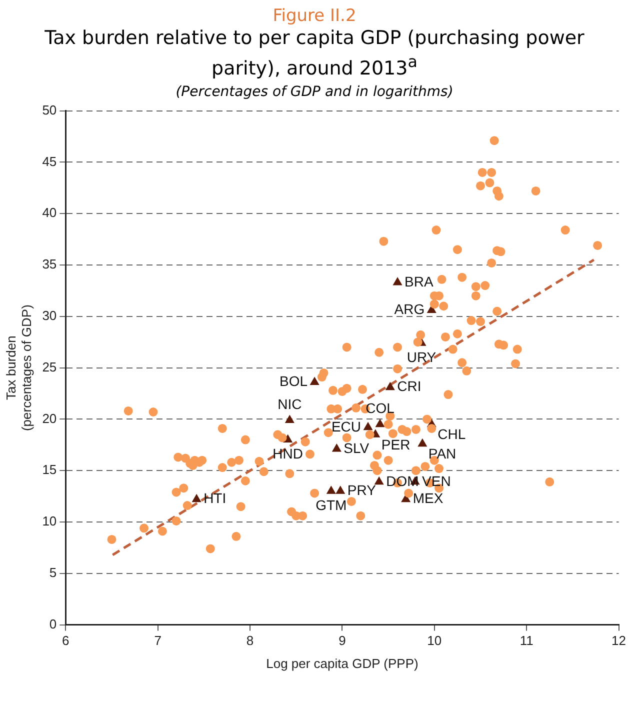  I want to click on data-label: HTI, so click(215, 498).